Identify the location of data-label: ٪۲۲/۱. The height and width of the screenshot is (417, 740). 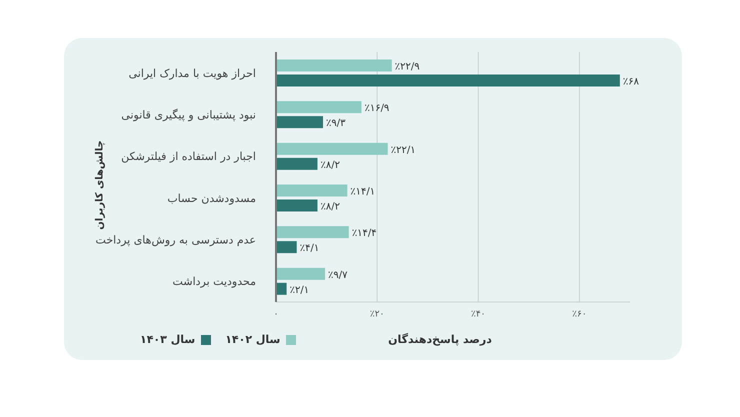
(403, 150).